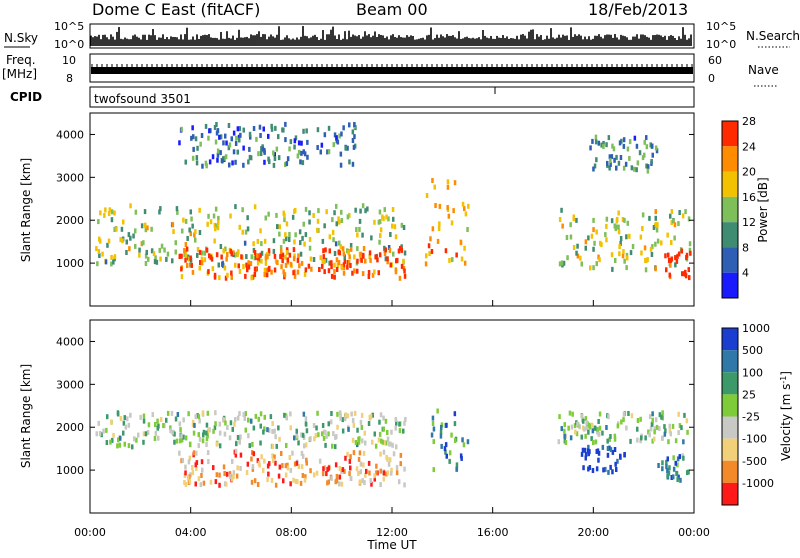 This screenshot has width=800, height=558. I want to click on freq-trace-ticks, so click(392, 65).